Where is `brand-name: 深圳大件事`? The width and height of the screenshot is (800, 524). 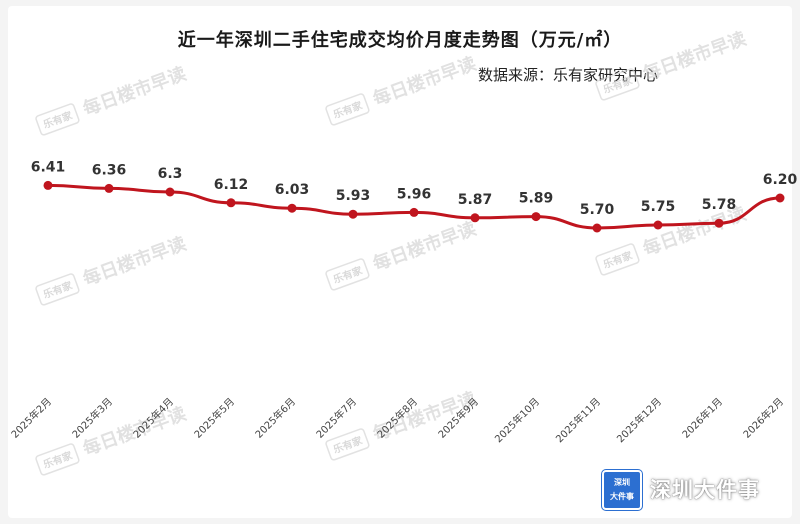 brand-name: 深圳大件事 is located at coordinates (705, 490).